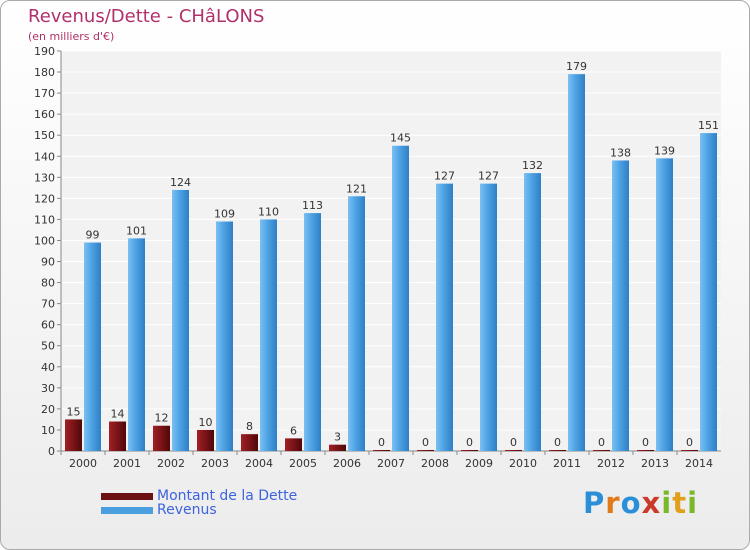 The image size is (750, 550). Describe the element at coordinates (48, 283) in the screenshot. I see `y-tick-label: 80` at that location.